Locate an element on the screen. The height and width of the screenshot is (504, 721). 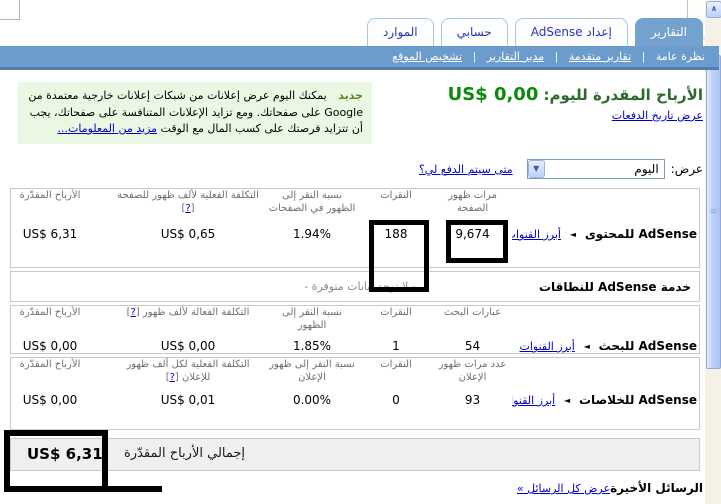
ecpm-value: US$ 0,65 is located at coordinates (188, 234).